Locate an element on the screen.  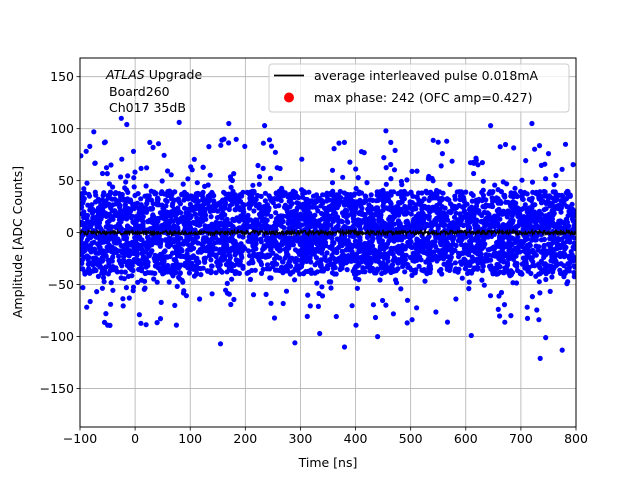
x-tick-label: 300 is located at coordinates (301, 438).